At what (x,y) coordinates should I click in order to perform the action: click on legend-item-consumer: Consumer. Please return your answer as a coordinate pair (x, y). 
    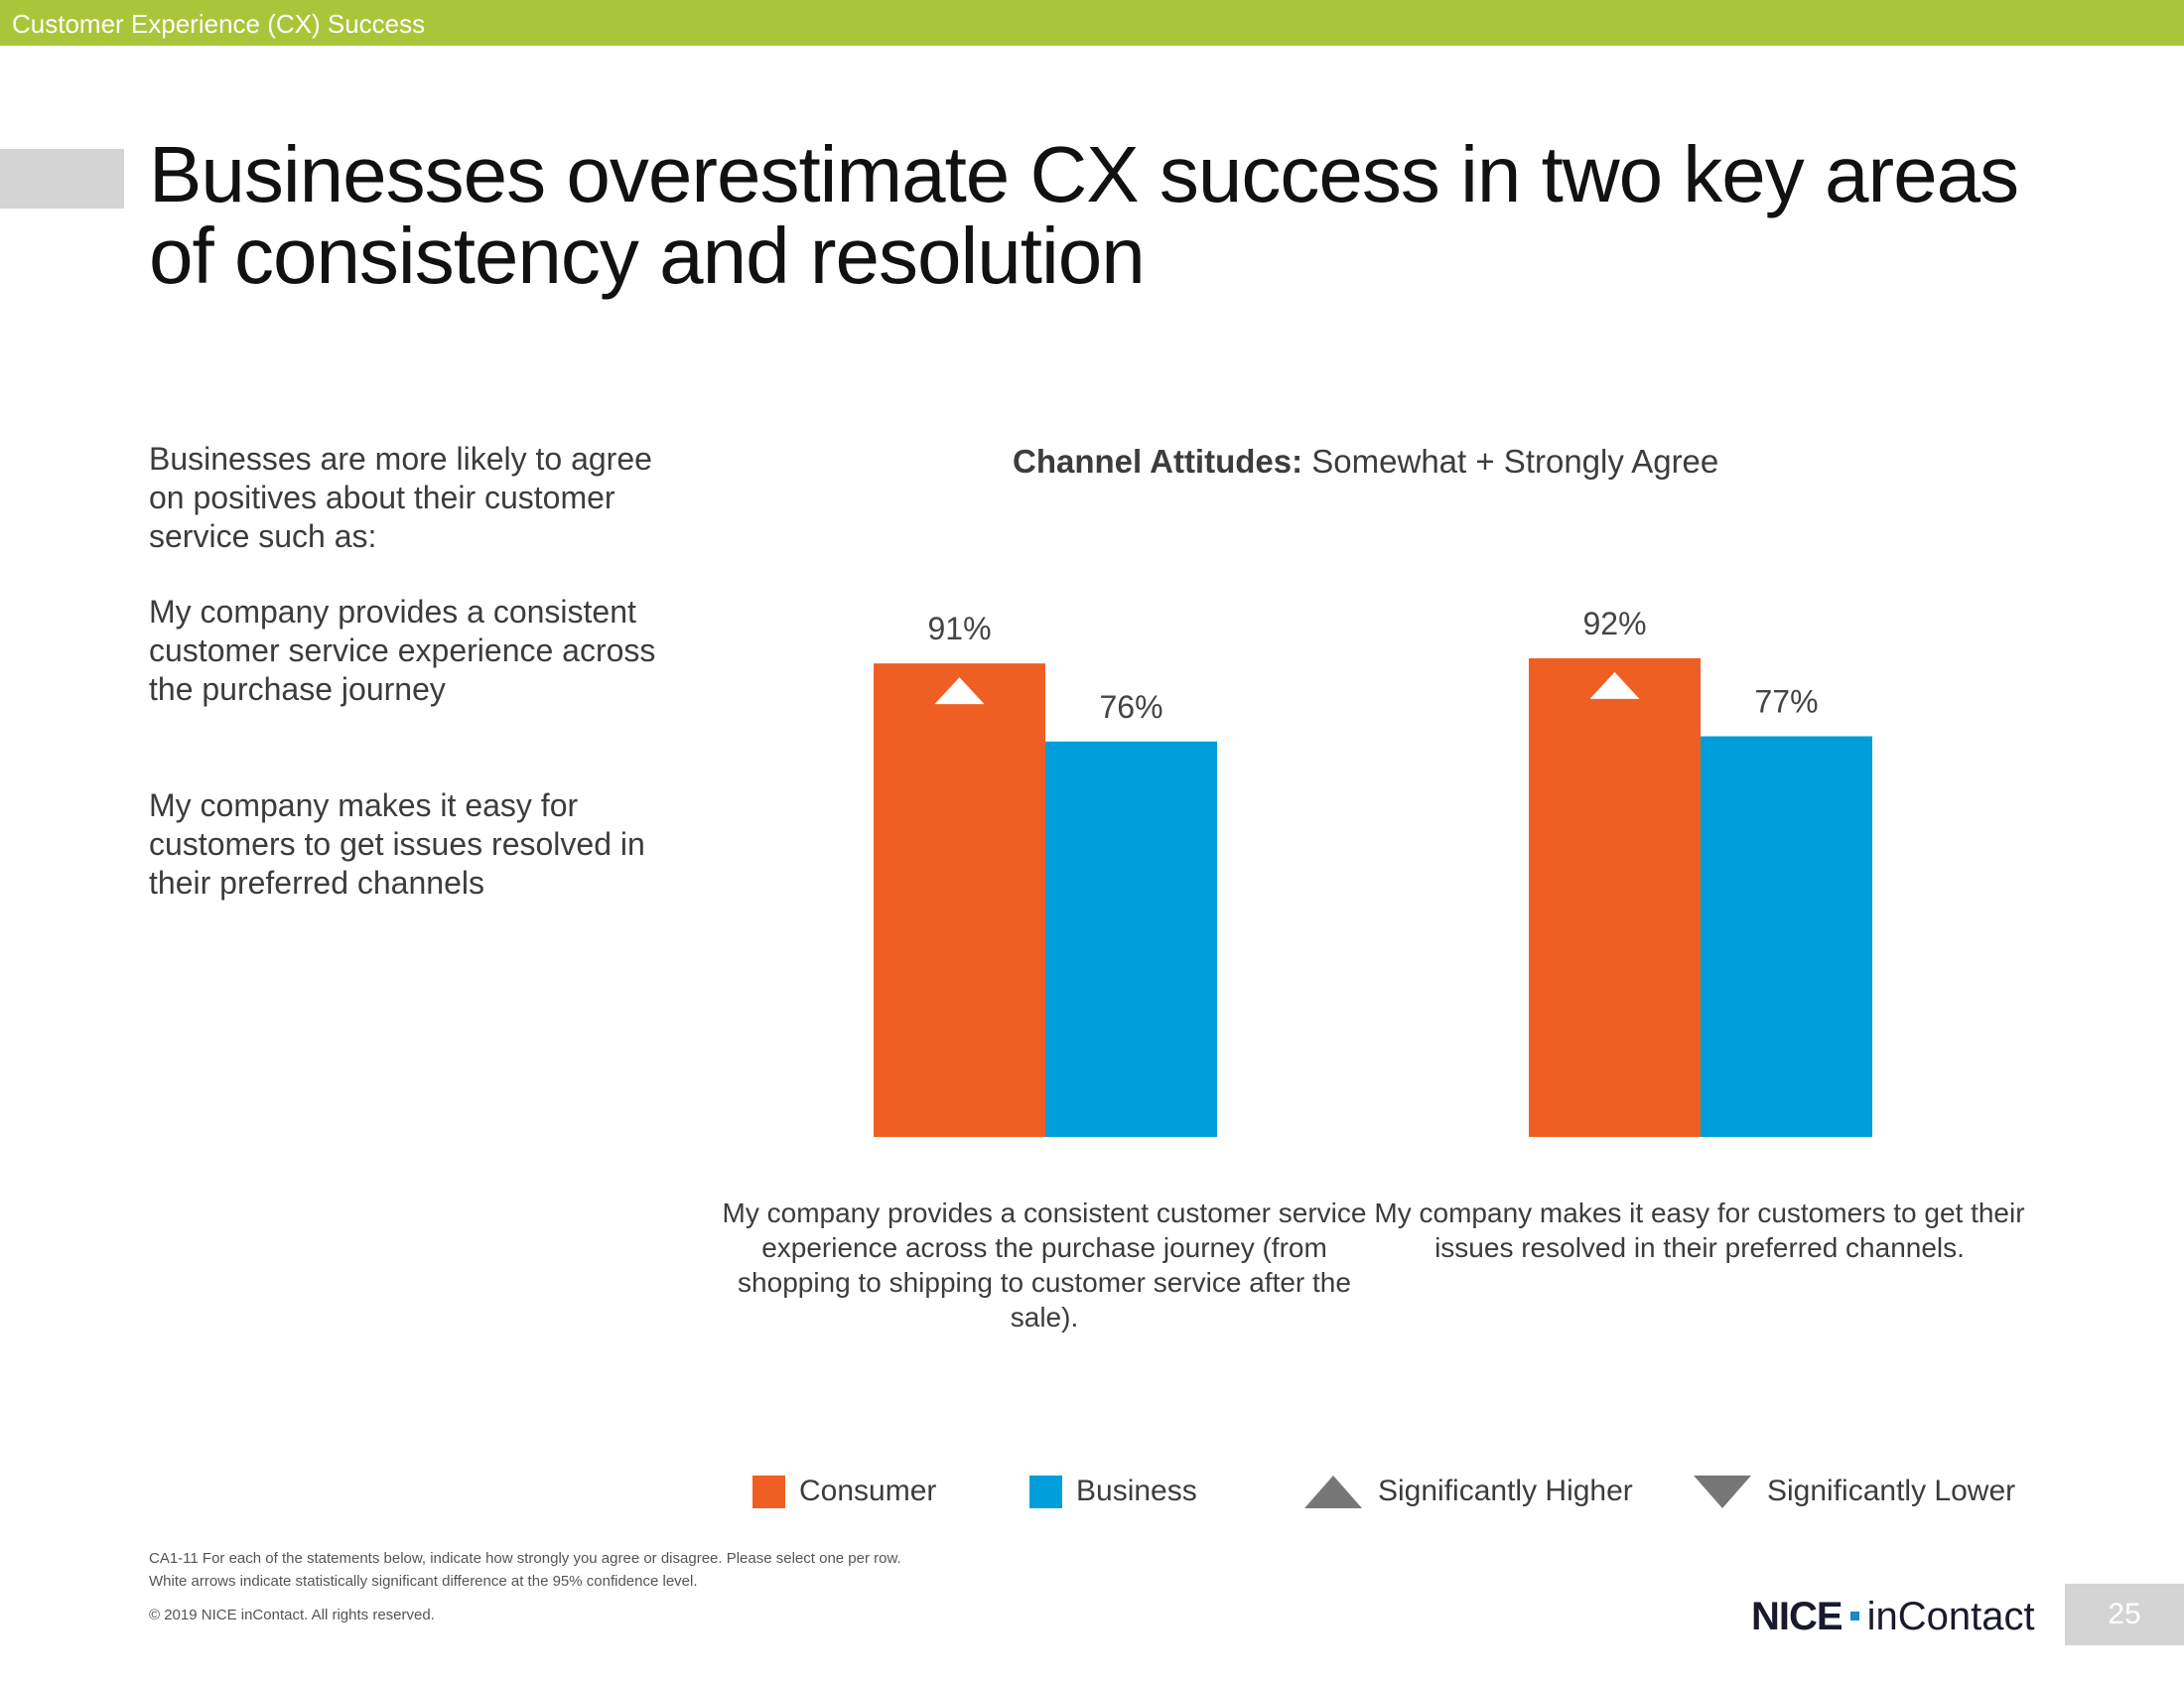
    Looking at the image, I should click on (844, 1491).